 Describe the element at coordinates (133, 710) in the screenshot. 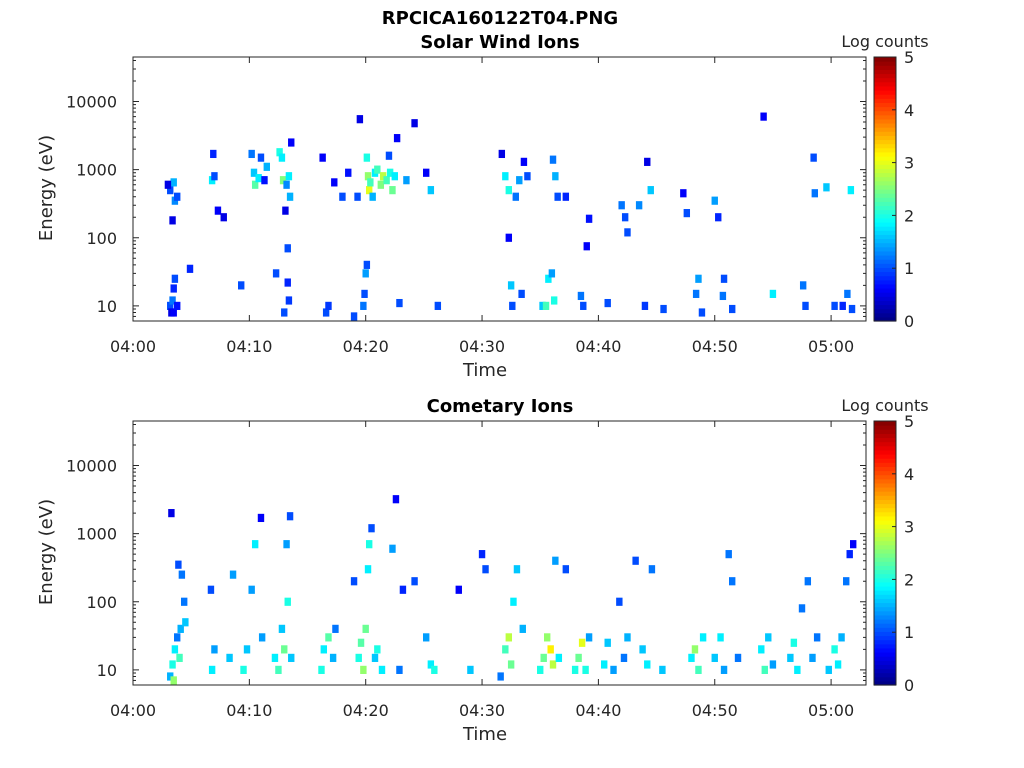

I see `x-tick-label: 04:00` at that location.